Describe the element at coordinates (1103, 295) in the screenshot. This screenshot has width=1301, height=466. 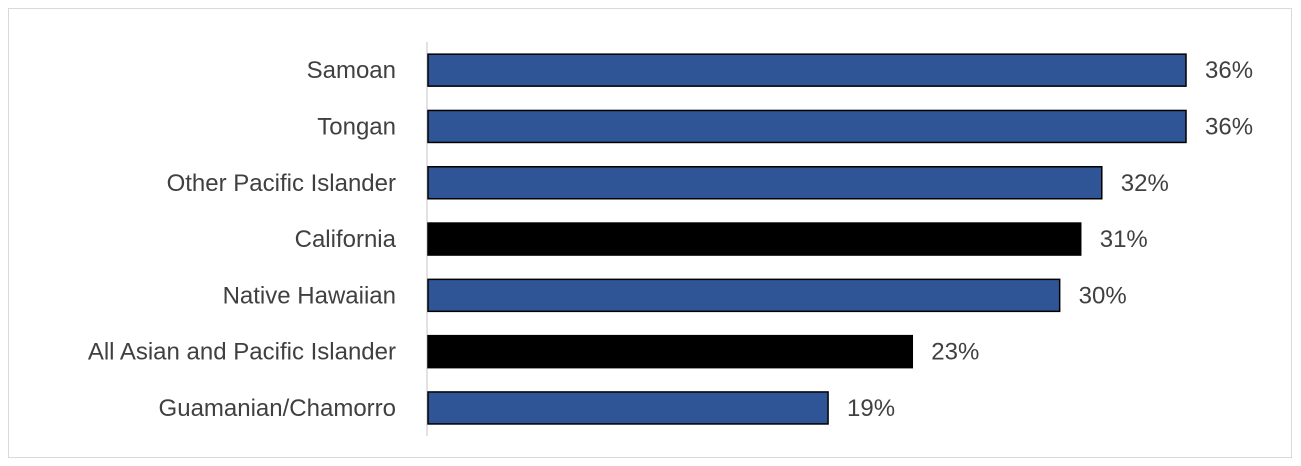
I see `value-label: 30%` at that location.